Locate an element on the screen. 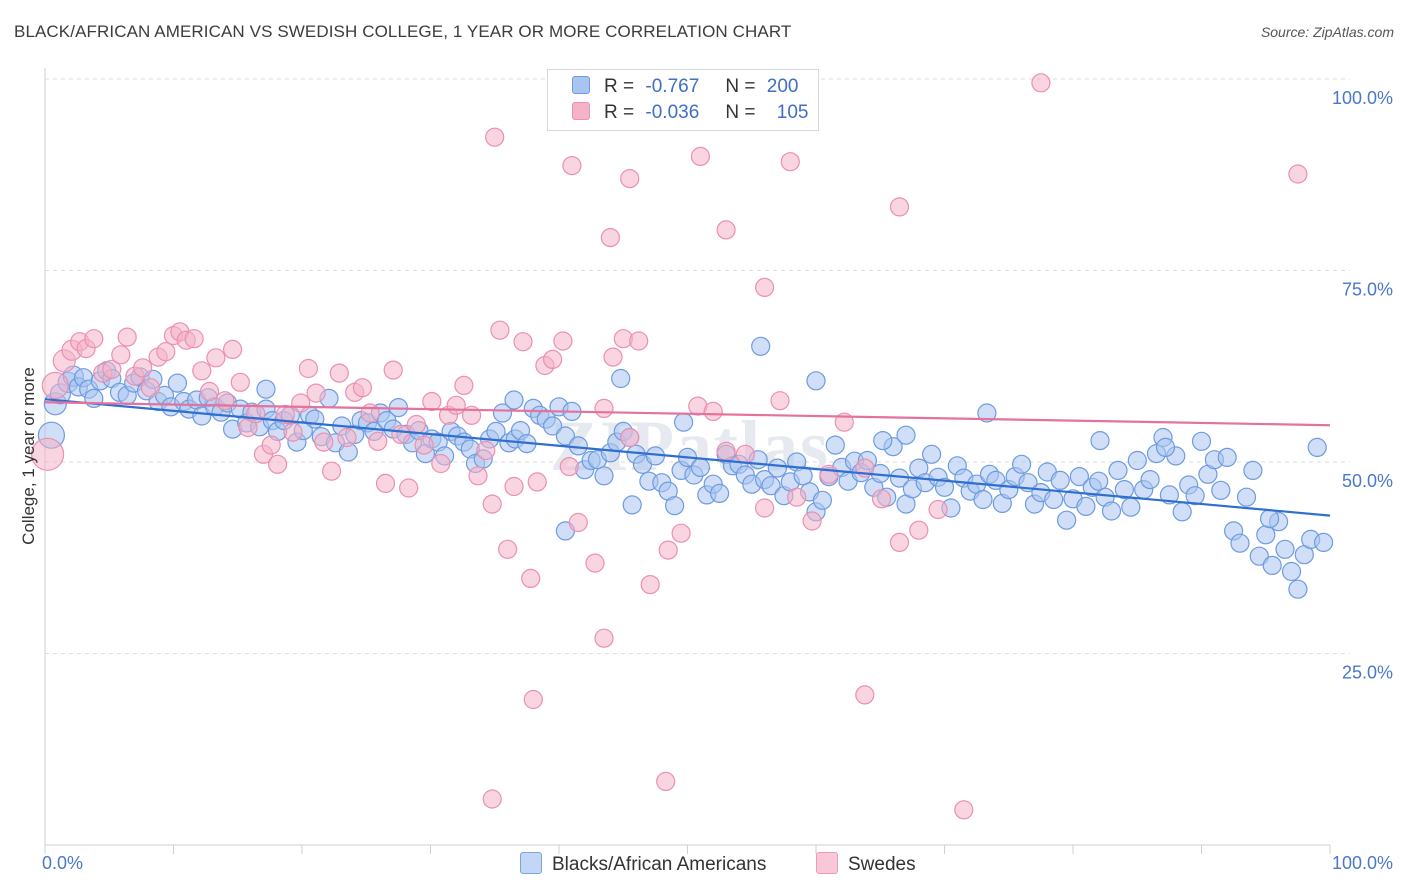 This screenshot has width=1406, height=892. x-tick-labels: 0.0% 100.0% is located at coordinates (717, 863).